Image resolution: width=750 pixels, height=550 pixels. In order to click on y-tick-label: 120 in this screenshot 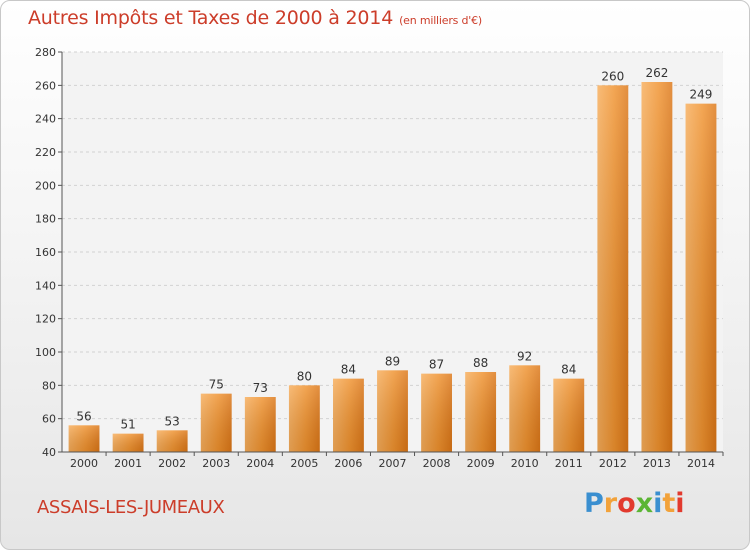, I will do `click(45, 319)`.